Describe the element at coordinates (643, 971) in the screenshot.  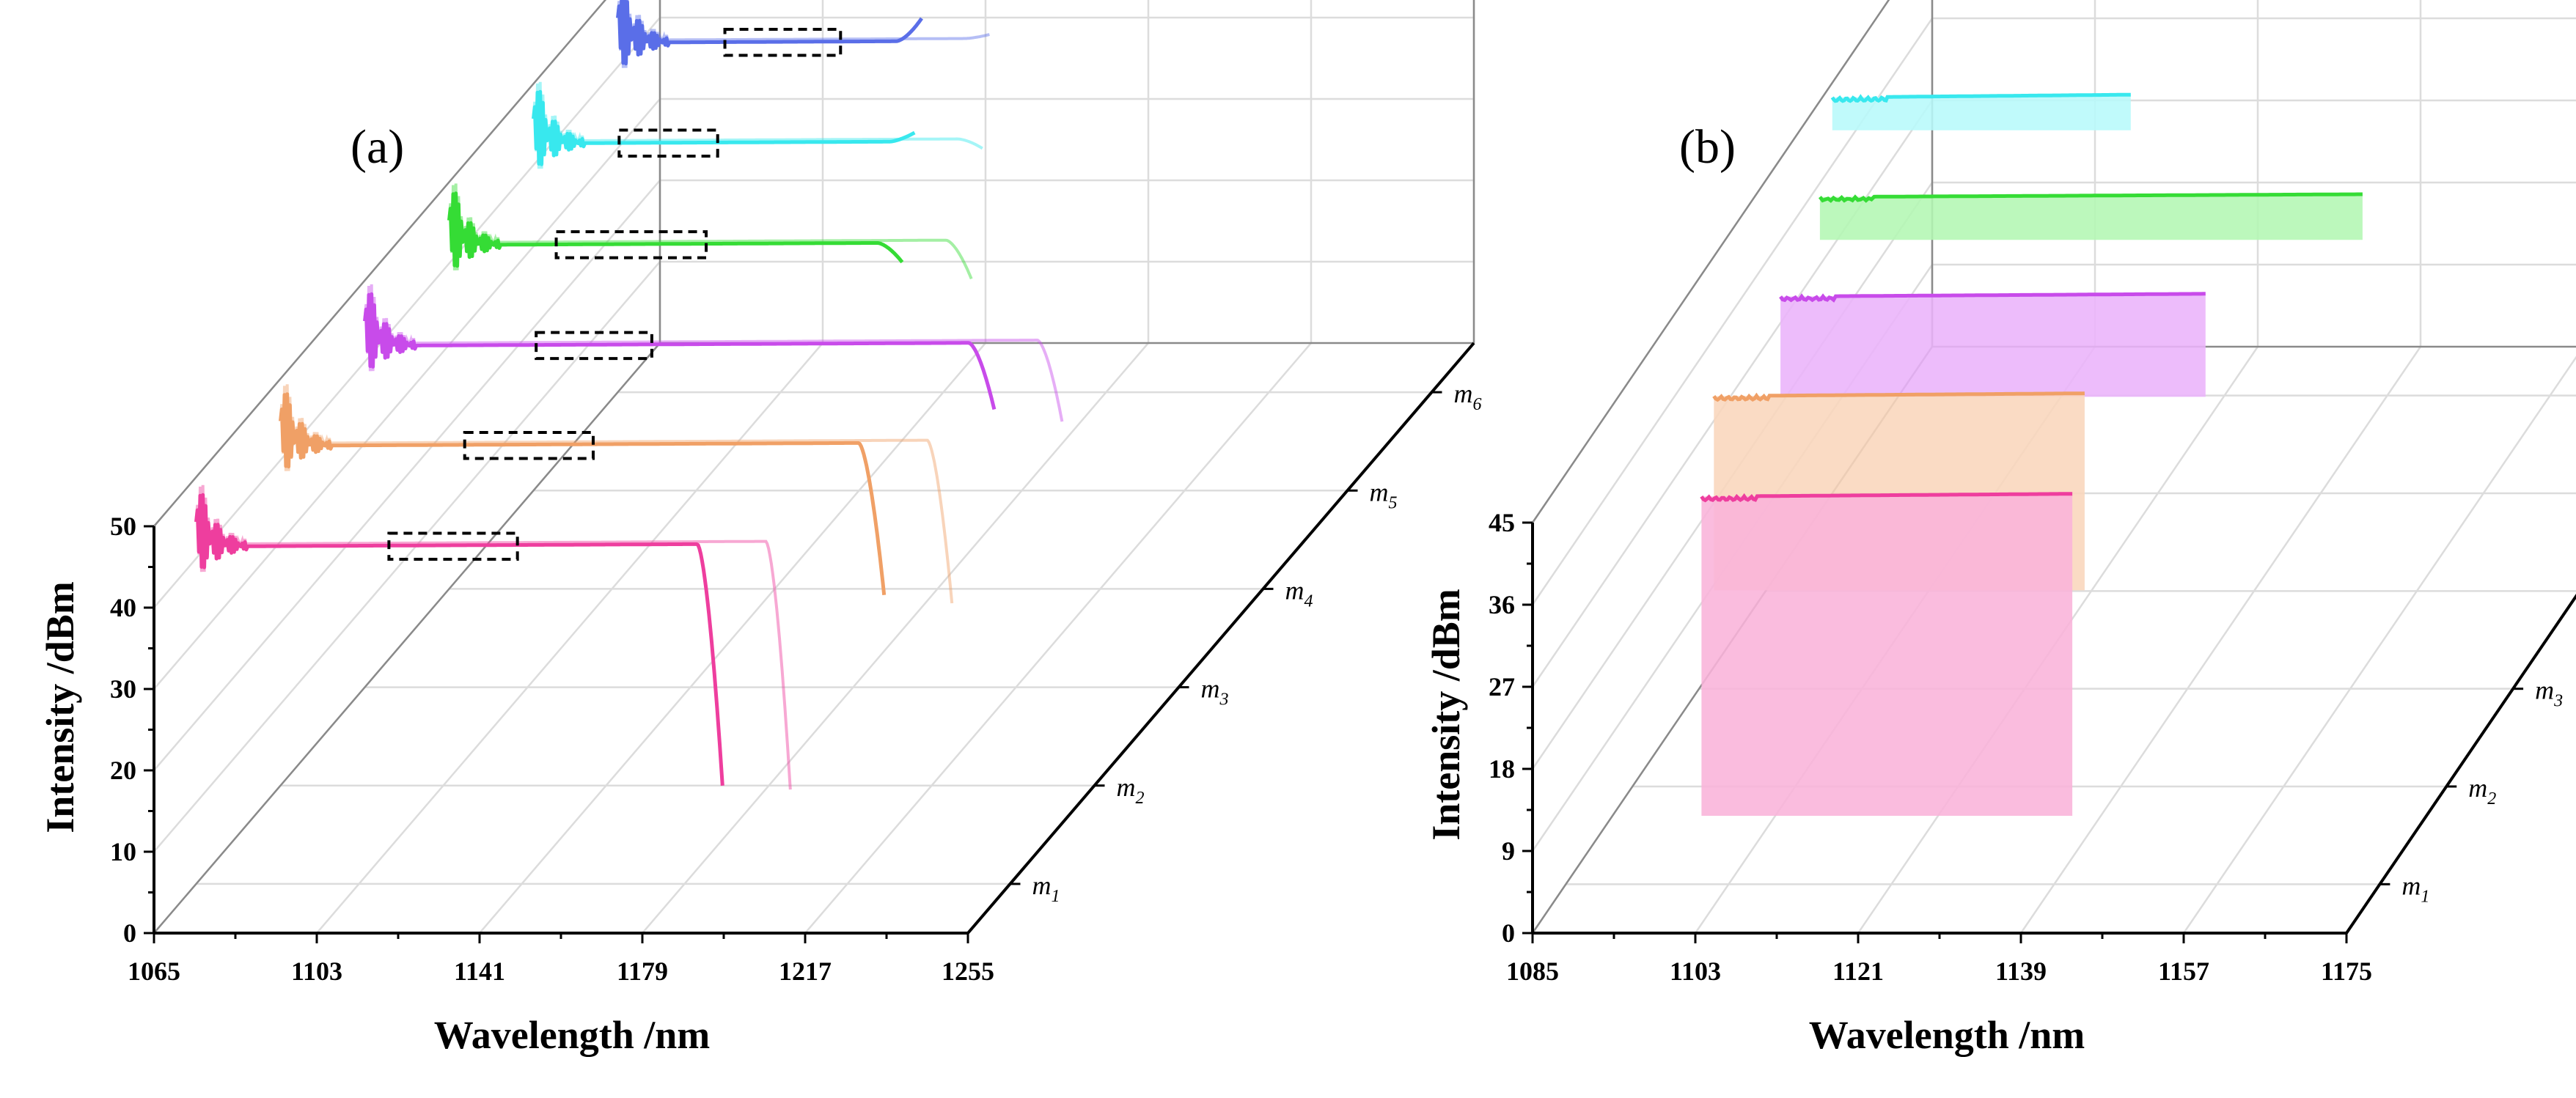
I see `x-tick-label: 1179` at that location.